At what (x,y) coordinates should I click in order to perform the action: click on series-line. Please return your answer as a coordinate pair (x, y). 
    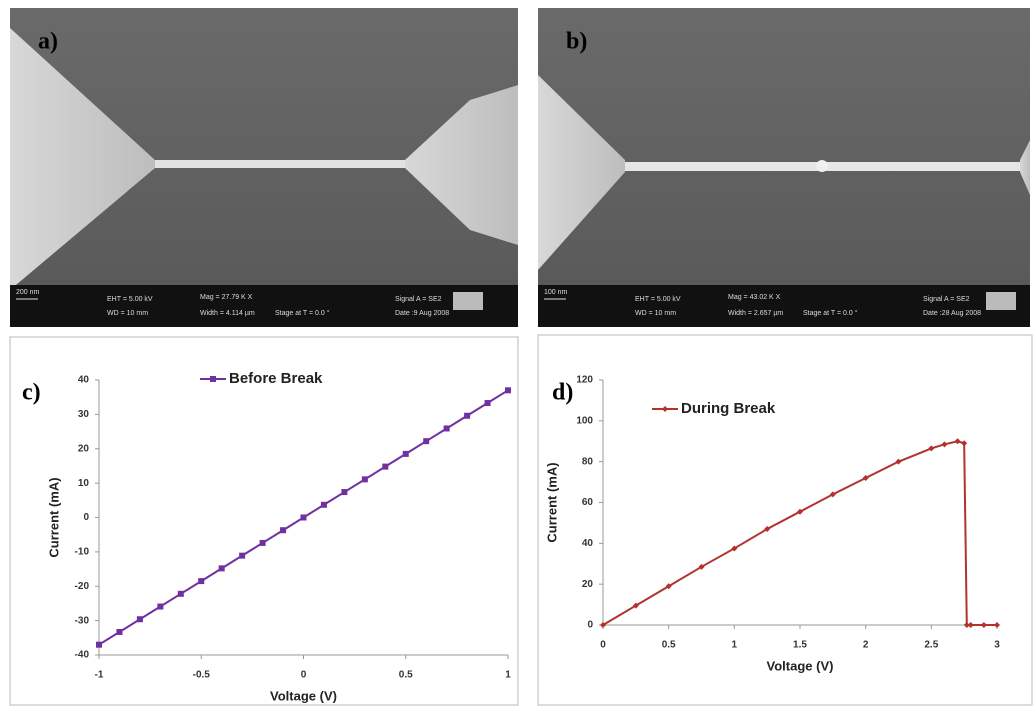
    Looking at the image, I should click on (799, 533).